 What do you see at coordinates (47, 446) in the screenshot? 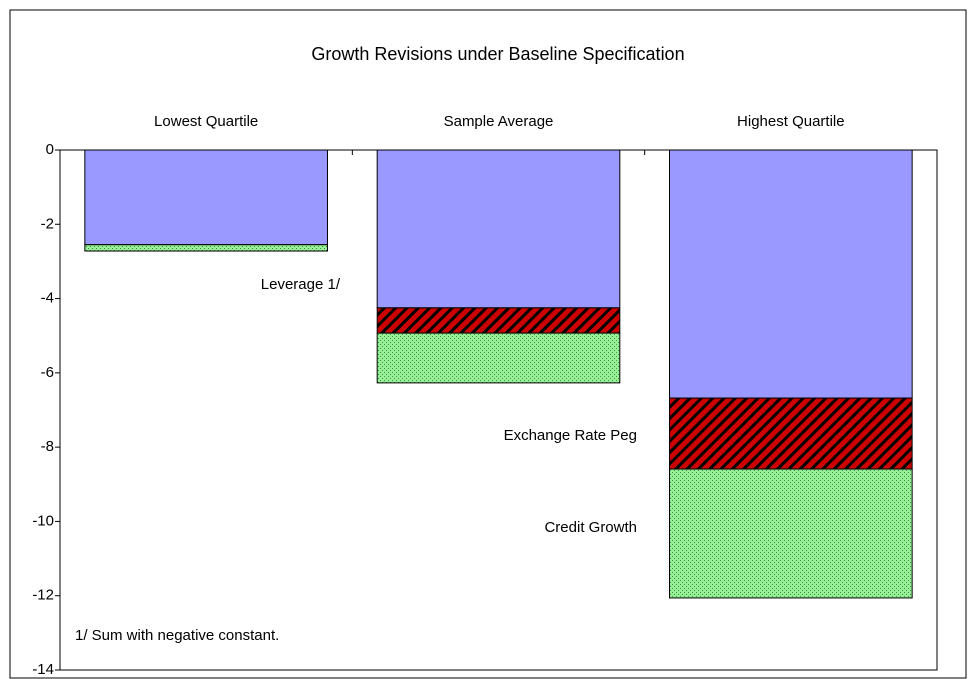
I see `y-tick-label: -8` at bounding box center [47, 446].